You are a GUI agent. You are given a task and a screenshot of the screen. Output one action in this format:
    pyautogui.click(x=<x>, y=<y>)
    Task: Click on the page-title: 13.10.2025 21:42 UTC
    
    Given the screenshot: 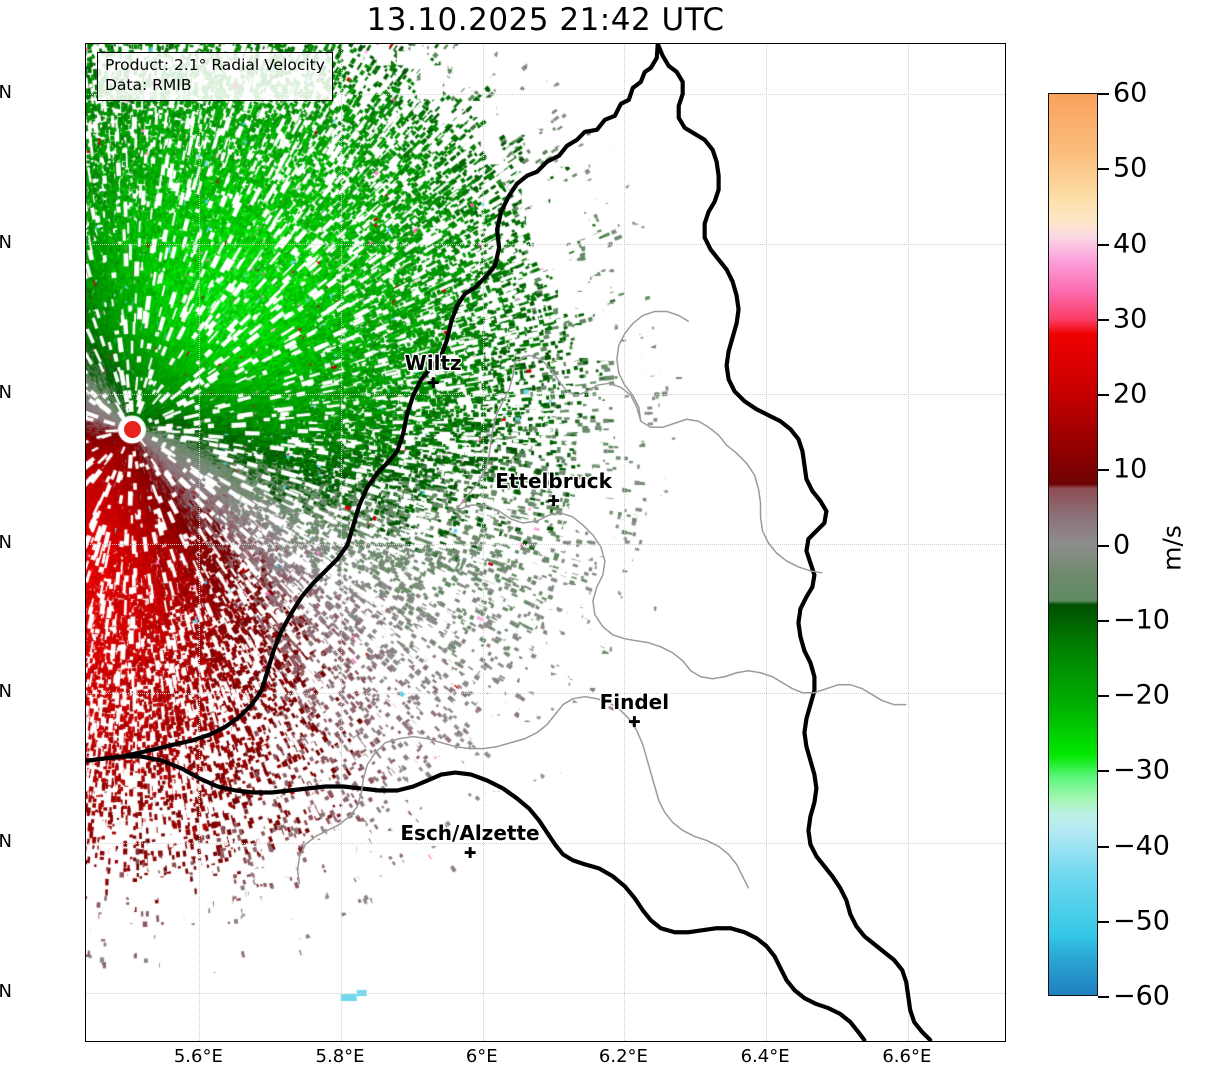 What is the action you would take?
    pyautogui.click(x=545, y=20)
    